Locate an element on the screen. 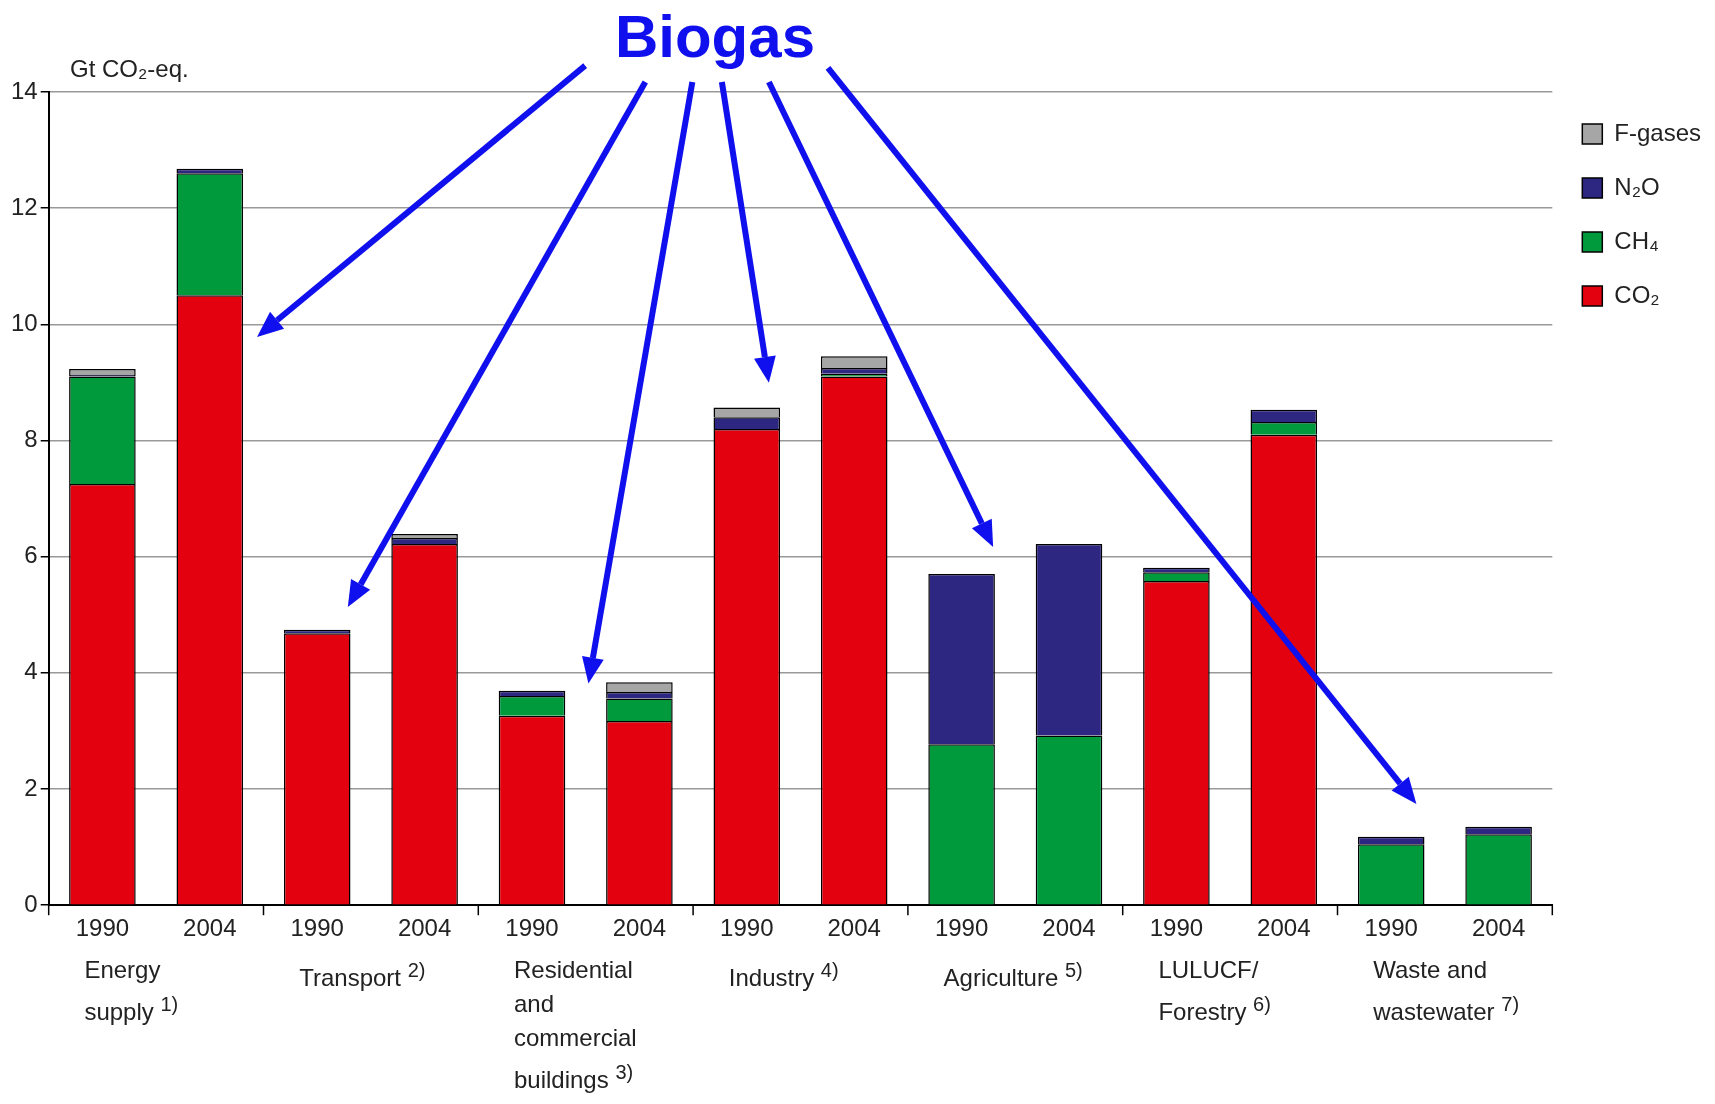  text: Residential and commercial buildings $^{3)}$ is located at coordinates (575, 1025).